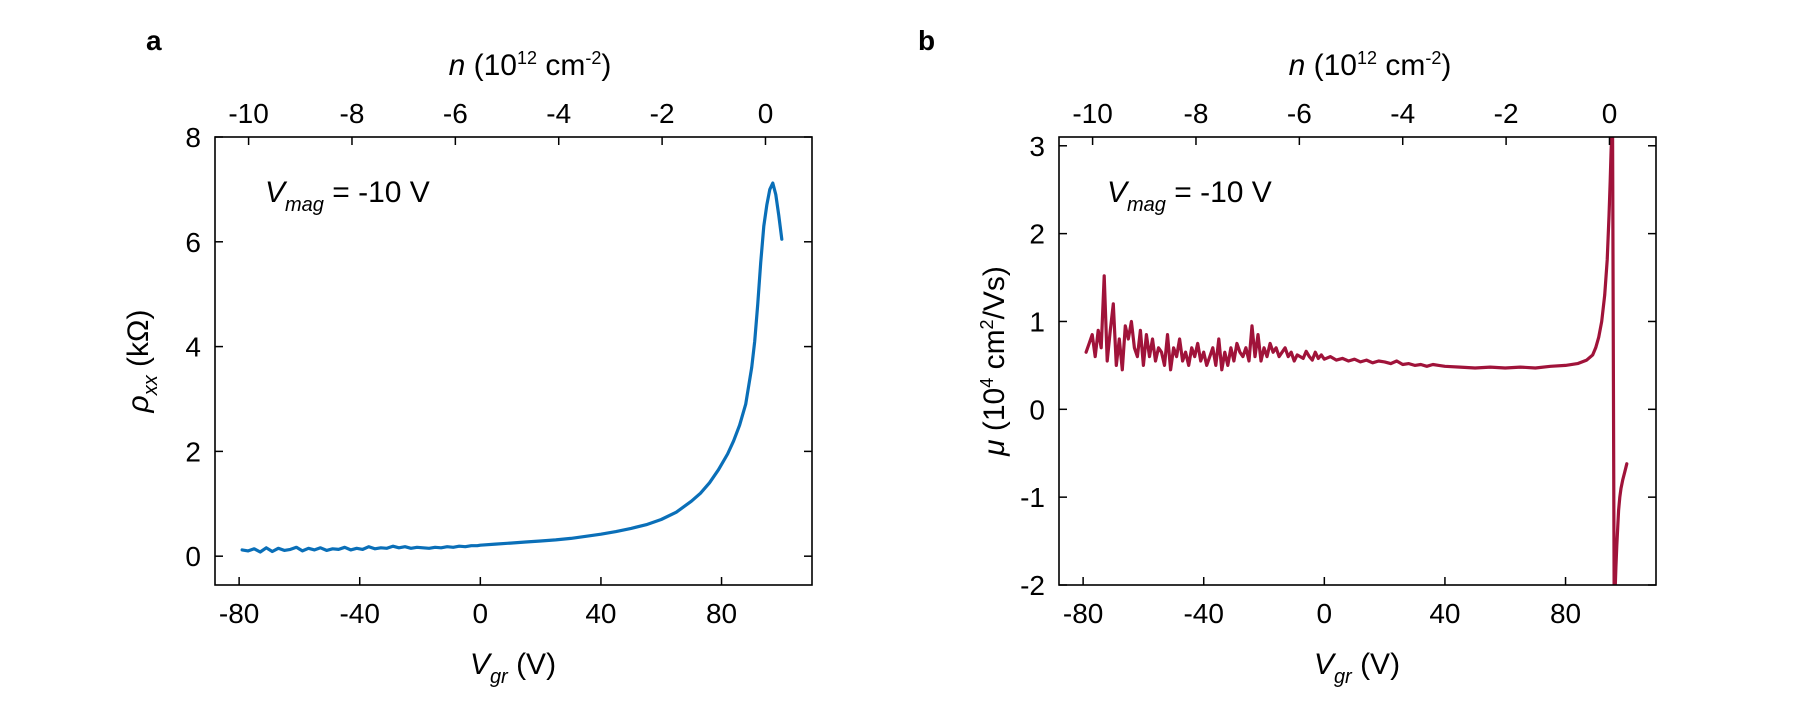 The width and height of the screenshot is (1800, 701). Describe the element at coordinates (926, 40) in the screenshot. I see `panel-b-label: b` at that location.